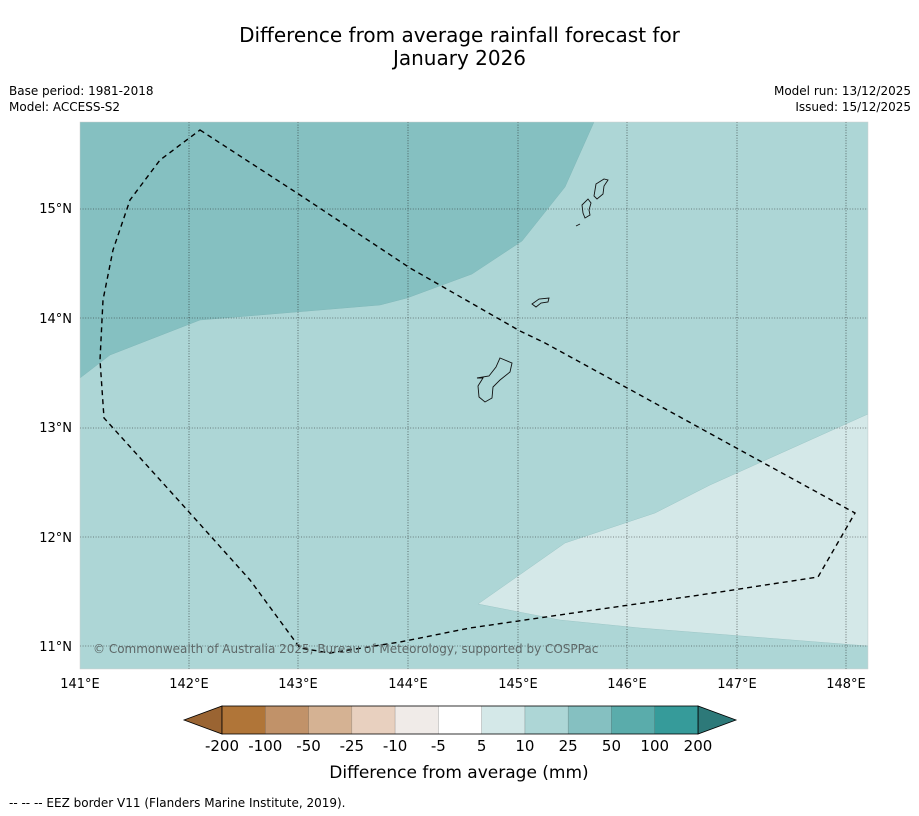  Describe the element at coordinates (408, 684) in the screenshot. I see `lon-label: 144°E` at that location.